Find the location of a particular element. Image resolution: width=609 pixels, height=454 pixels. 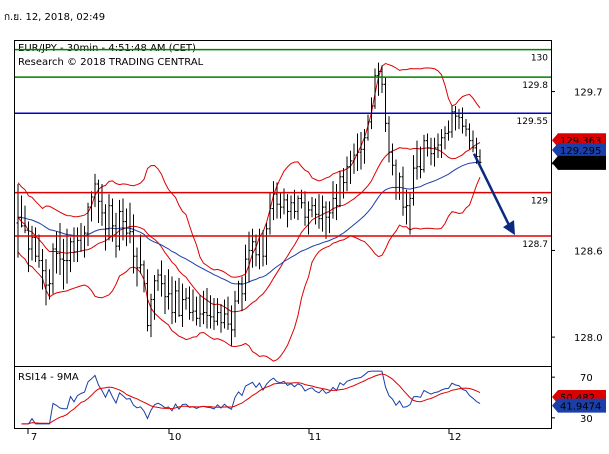

forecast-arrow-head is located at coordinates (509, 228).